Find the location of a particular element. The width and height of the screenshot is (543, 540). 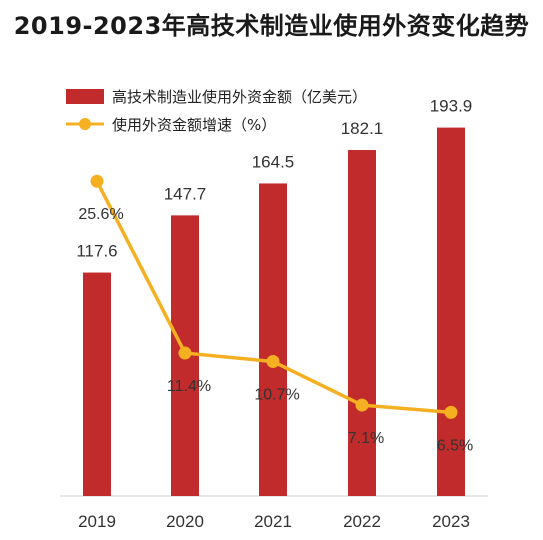

rate-point-2022 is located at coordinates (362, 405).